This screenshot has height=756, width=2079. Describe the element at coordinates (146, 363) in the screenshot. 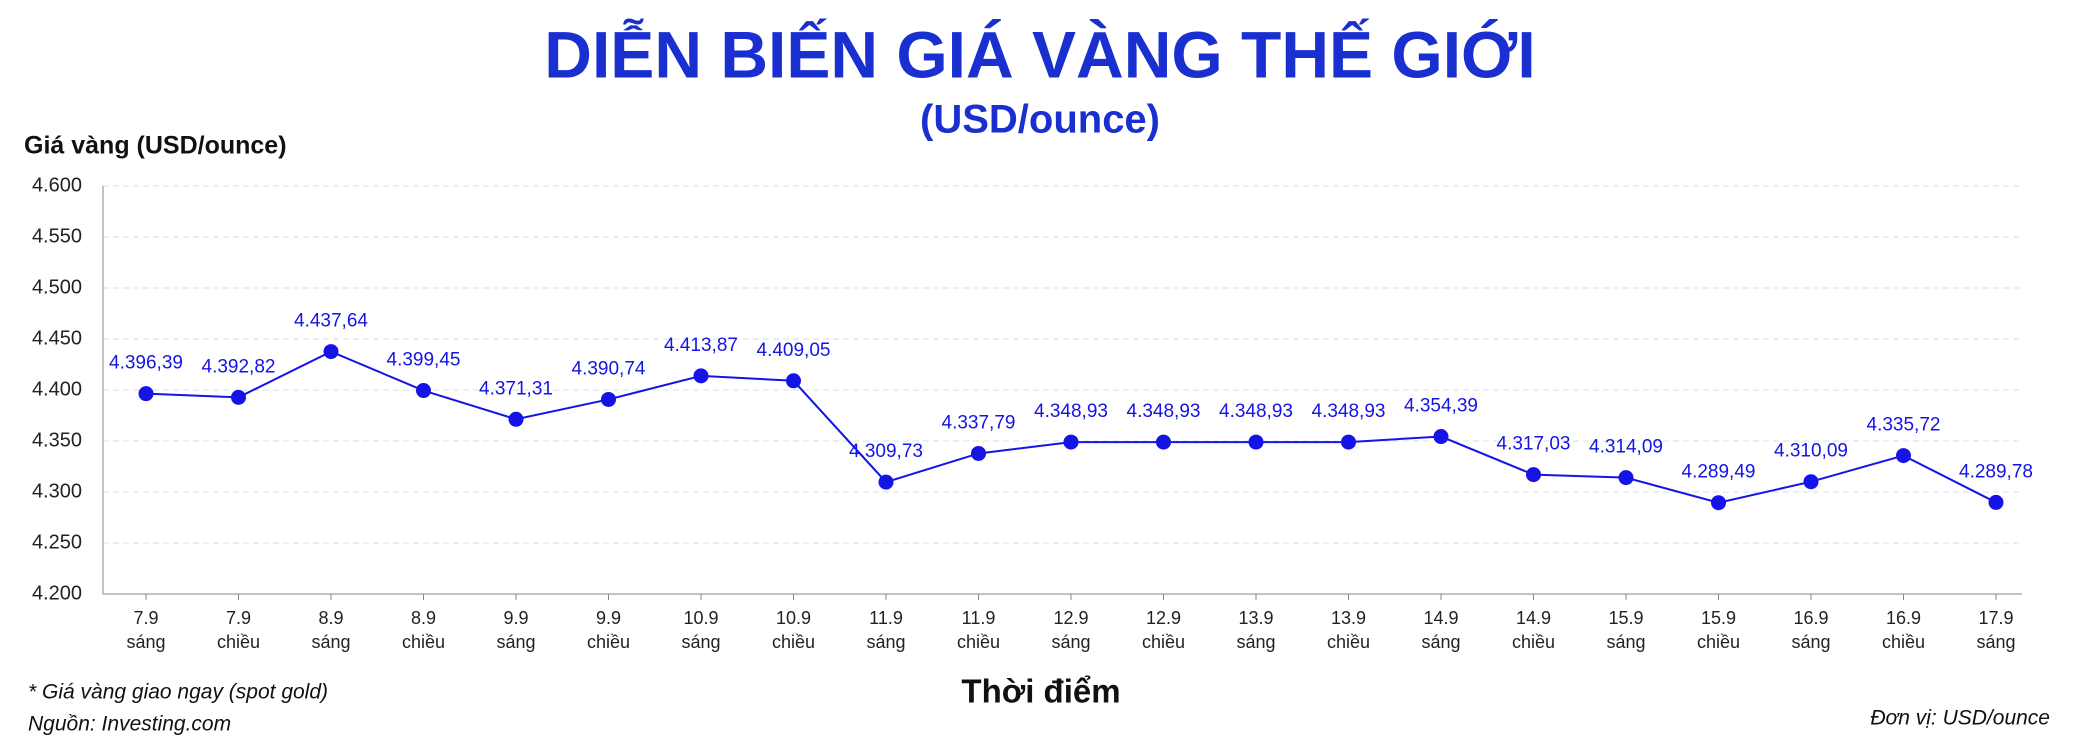

I see `value-label: 4.396,39` at that location.